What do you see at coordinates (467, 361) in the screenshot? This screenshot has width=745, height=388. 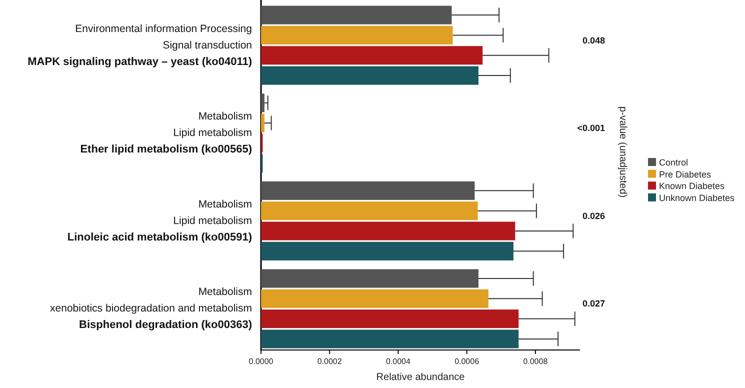 I see `x-tick-label: 0.0006` at bounding box center [467, 361].